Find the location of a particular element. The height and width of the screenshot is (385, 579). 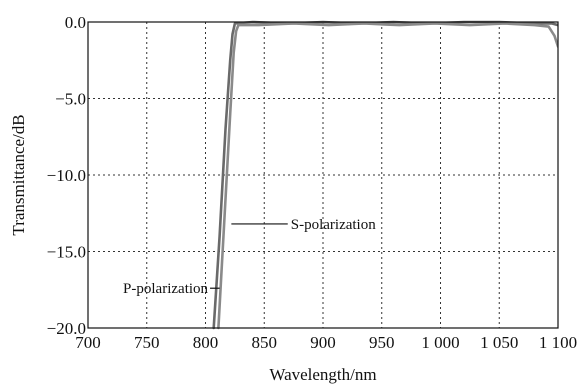

p-polarization-label: P-polarization is located at coordinates (165, 289).